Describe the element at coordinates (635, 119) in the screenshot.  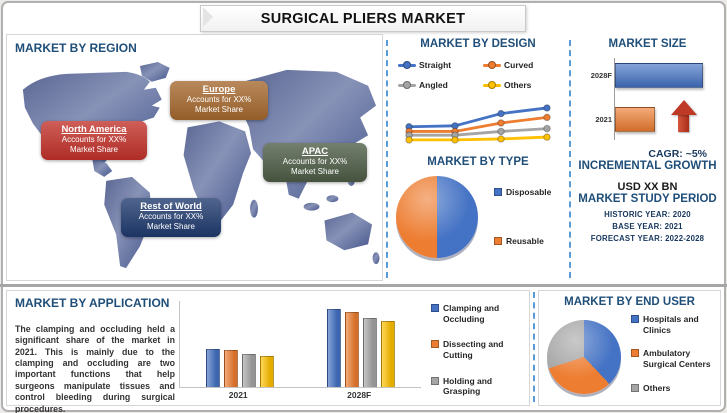
I see `bar-2021` at that location.